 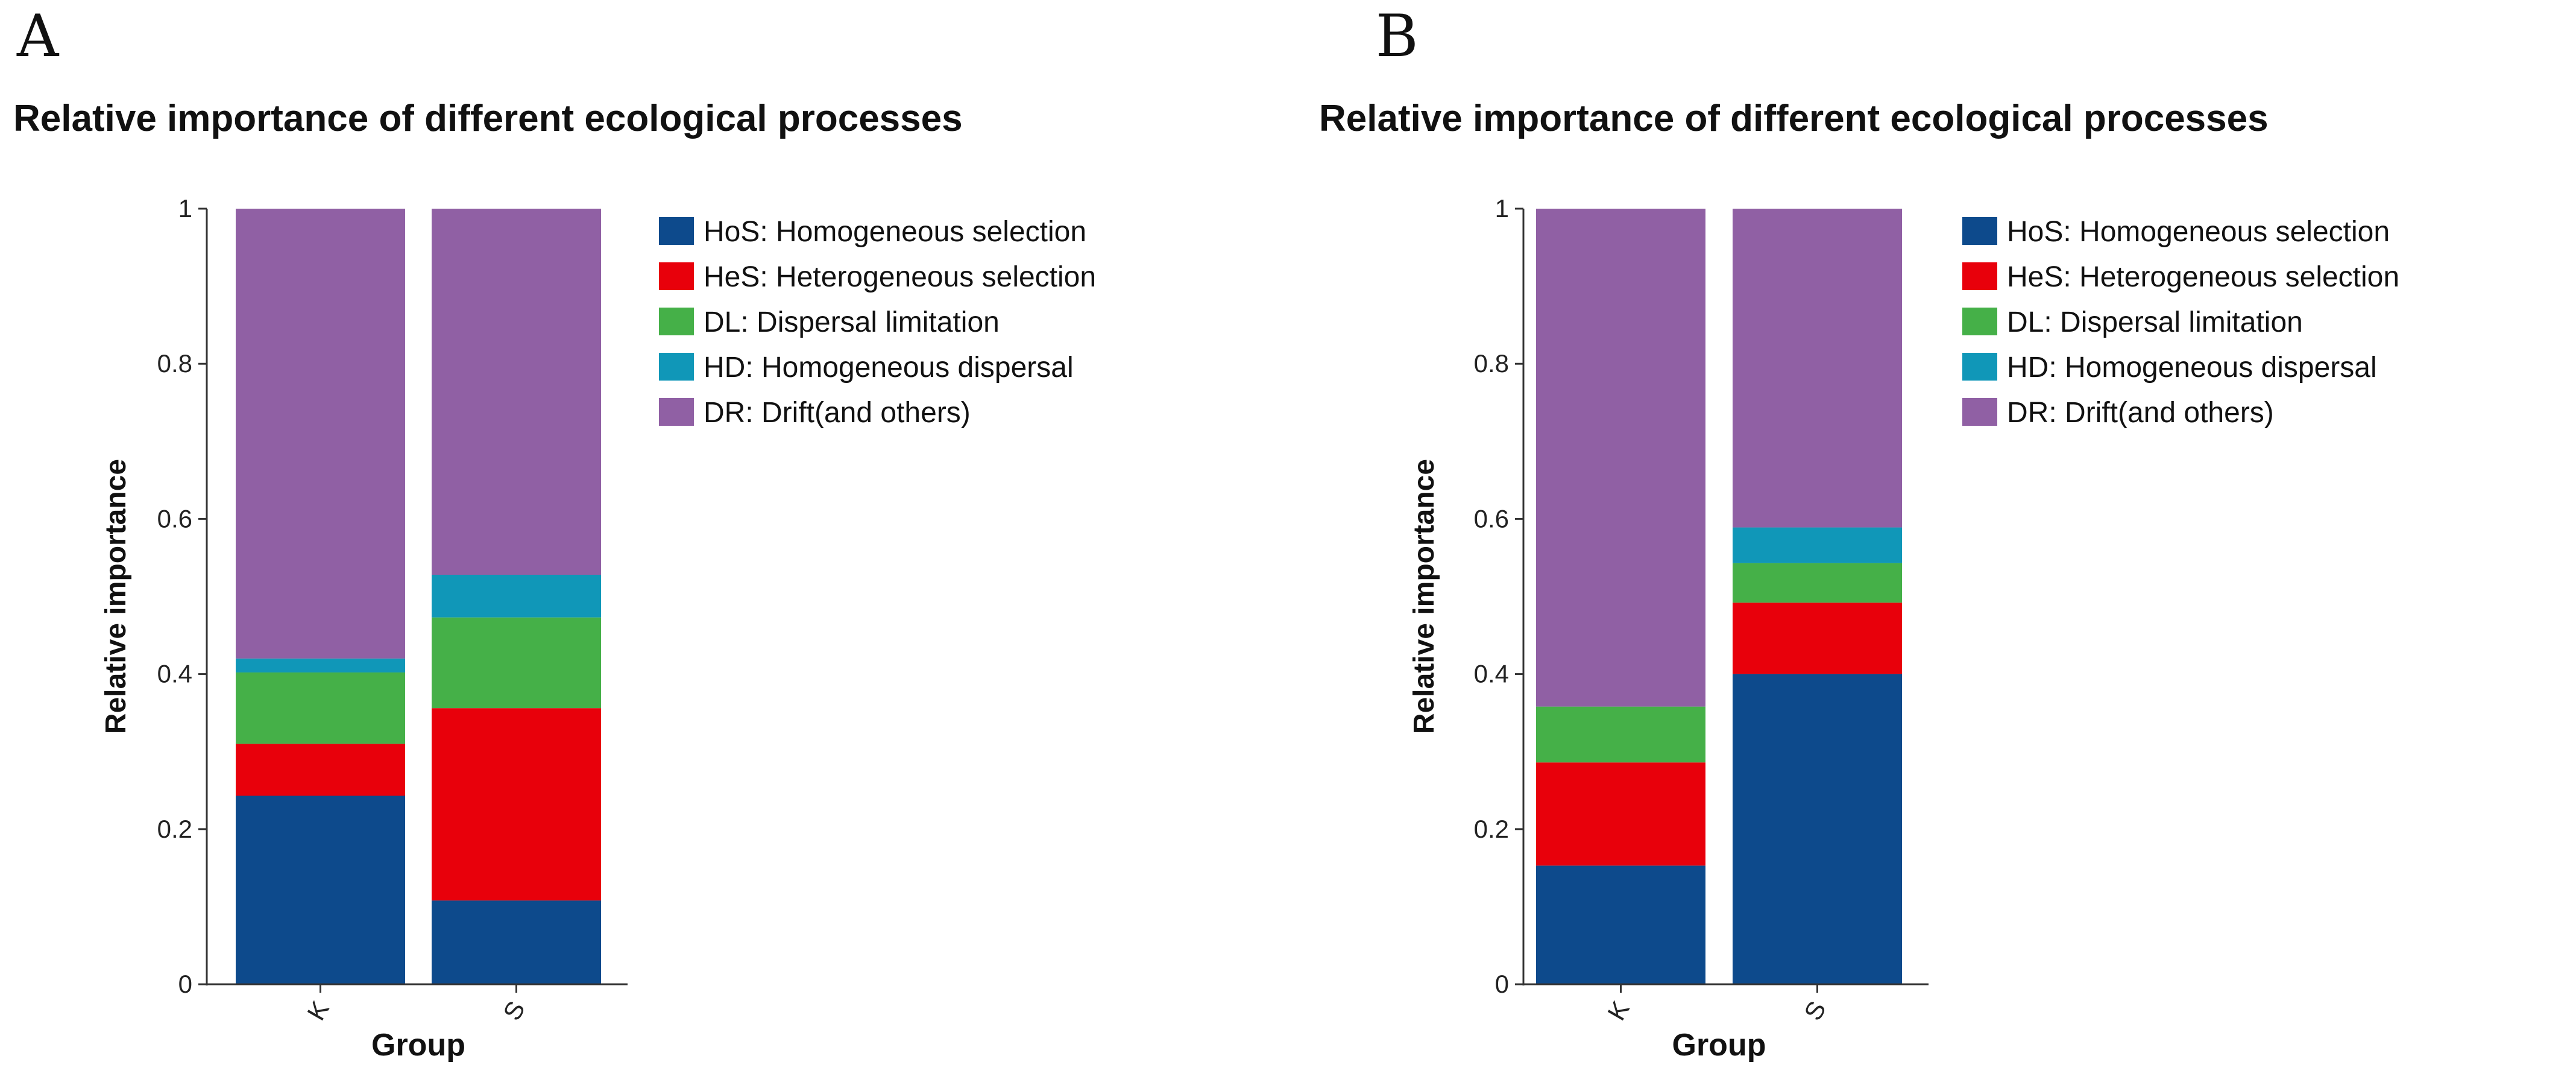 What do you see at coordinates (38, 36) in the screenshot?
I see `panel-letter: A` at bounding box center [38, 36].